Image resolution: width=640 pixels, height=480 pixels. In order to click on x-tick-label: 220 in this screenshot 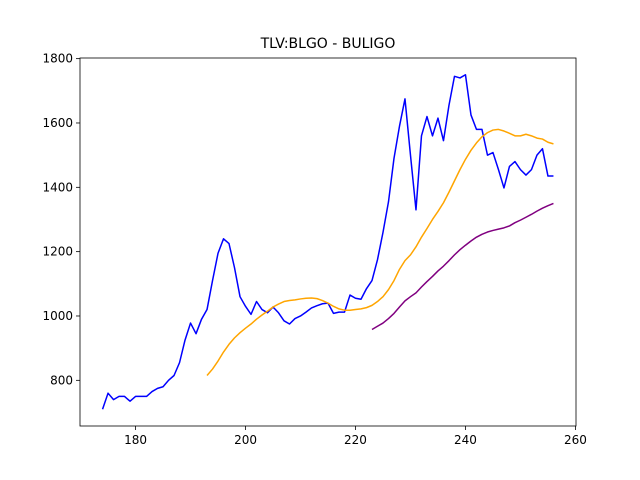, I will do `click(355, 440)`.